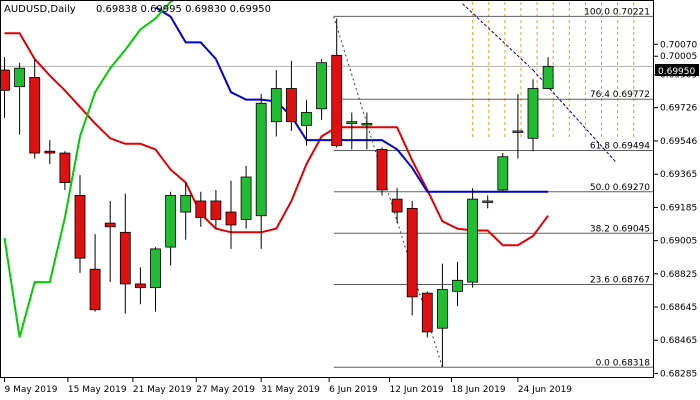 Image resolution: width=700 pixels, height=400 pixels. What do you see at coordinates (417, 390) in the screenshot?
I see `x-tick-label: 12 Jun 2019` at bounding box center [417, 390].